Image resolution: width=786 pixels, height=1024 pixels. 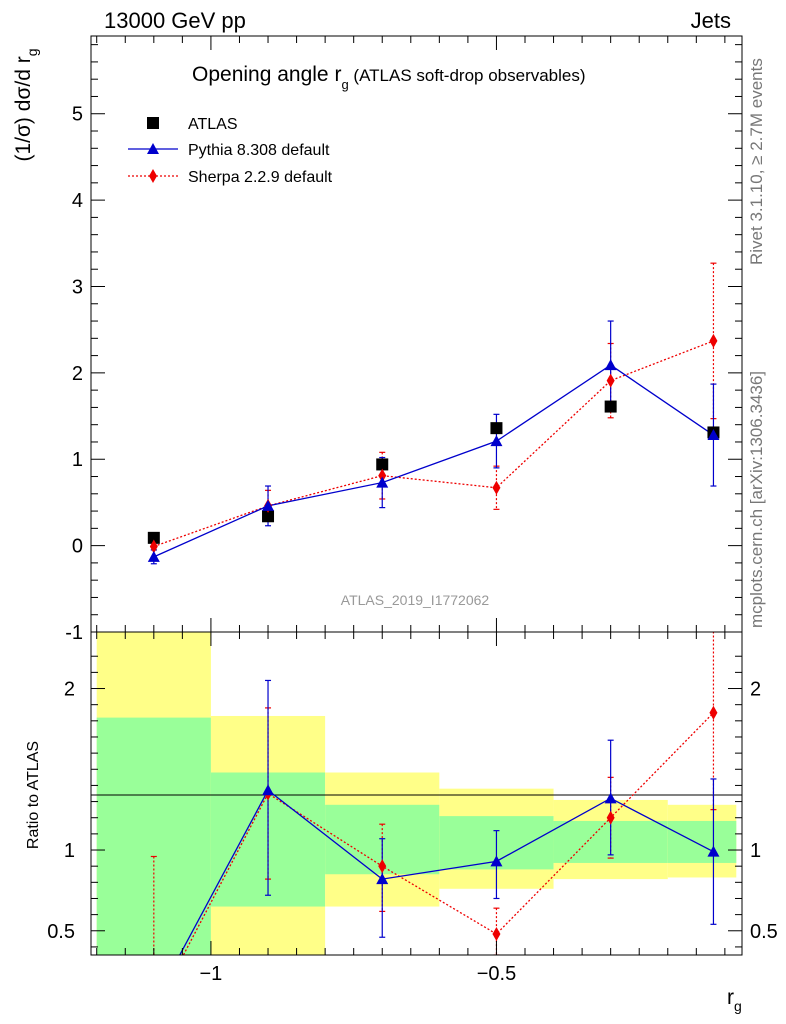 What do you see at coordinates (23, 108) in the screenshot?
I see `main-ylabel-text: (1/σ) dσ/d r` at bounding box center [23, 108].